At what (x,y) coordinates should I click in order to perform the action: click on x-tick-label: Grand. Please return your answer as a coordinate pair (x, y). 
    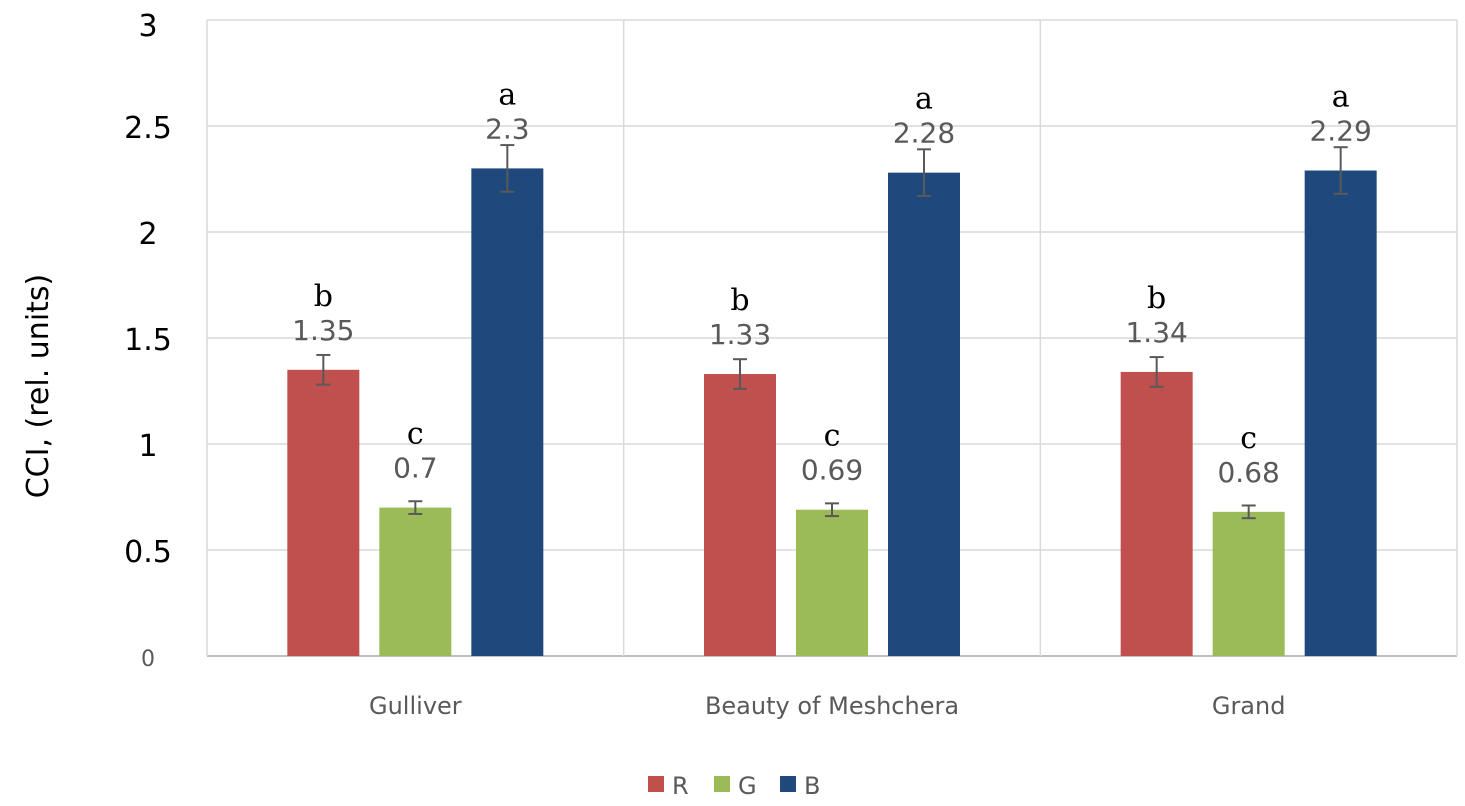
    Looking at the image, I should click on (1249, 706).